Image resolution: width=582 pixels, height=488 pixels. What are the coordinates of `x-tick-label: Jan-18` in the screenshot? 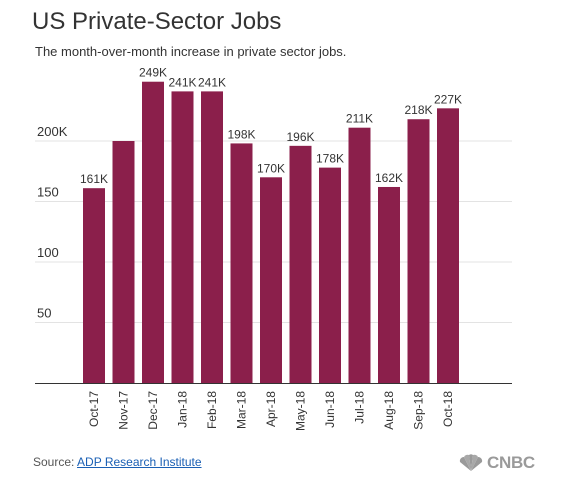 It's located at (183, 409).